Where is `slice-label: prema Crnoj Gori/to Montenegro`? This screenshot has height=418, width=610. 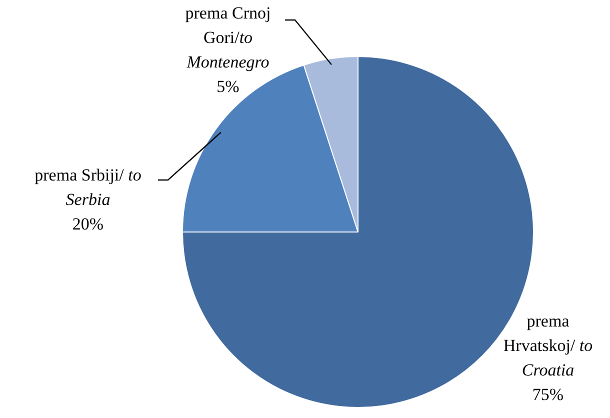 slice-label: prema Crnoj Gori/to Montenegro is located at coordinates (228, 37).